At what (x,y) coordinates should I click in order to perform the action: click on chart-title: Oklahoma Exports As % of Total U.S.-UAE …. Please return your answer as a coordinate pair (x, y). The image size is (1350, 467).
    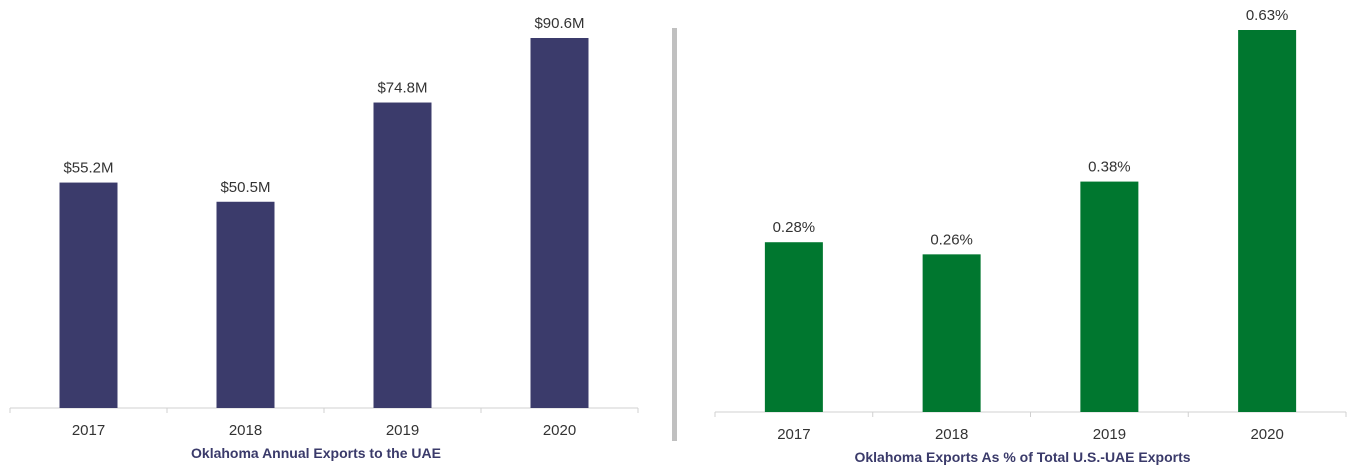
    Looking at the image, I should click on (1022, 457).